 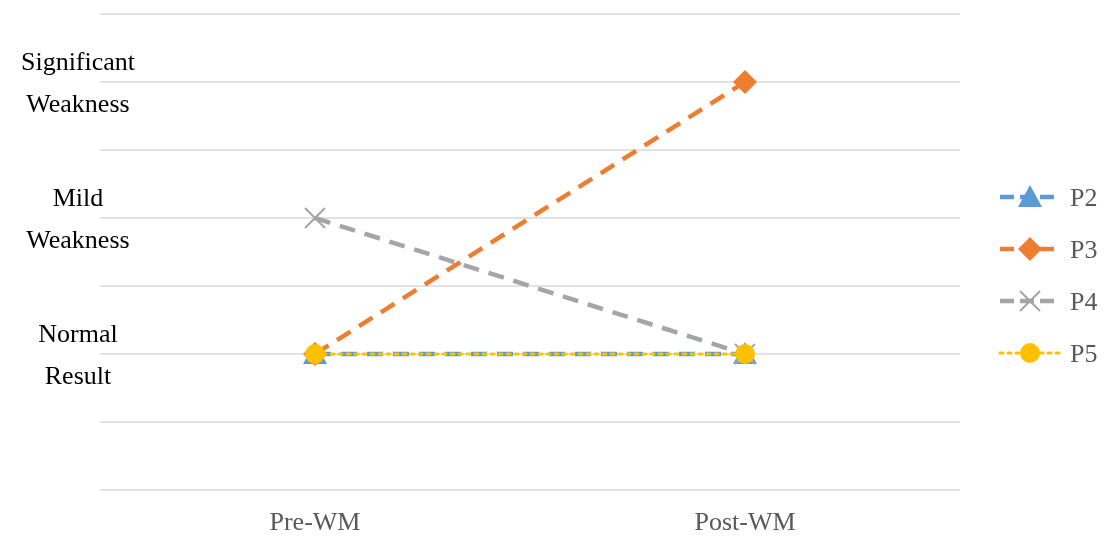 I want to click on legend-label: P5, so click(x=1084, y=353).